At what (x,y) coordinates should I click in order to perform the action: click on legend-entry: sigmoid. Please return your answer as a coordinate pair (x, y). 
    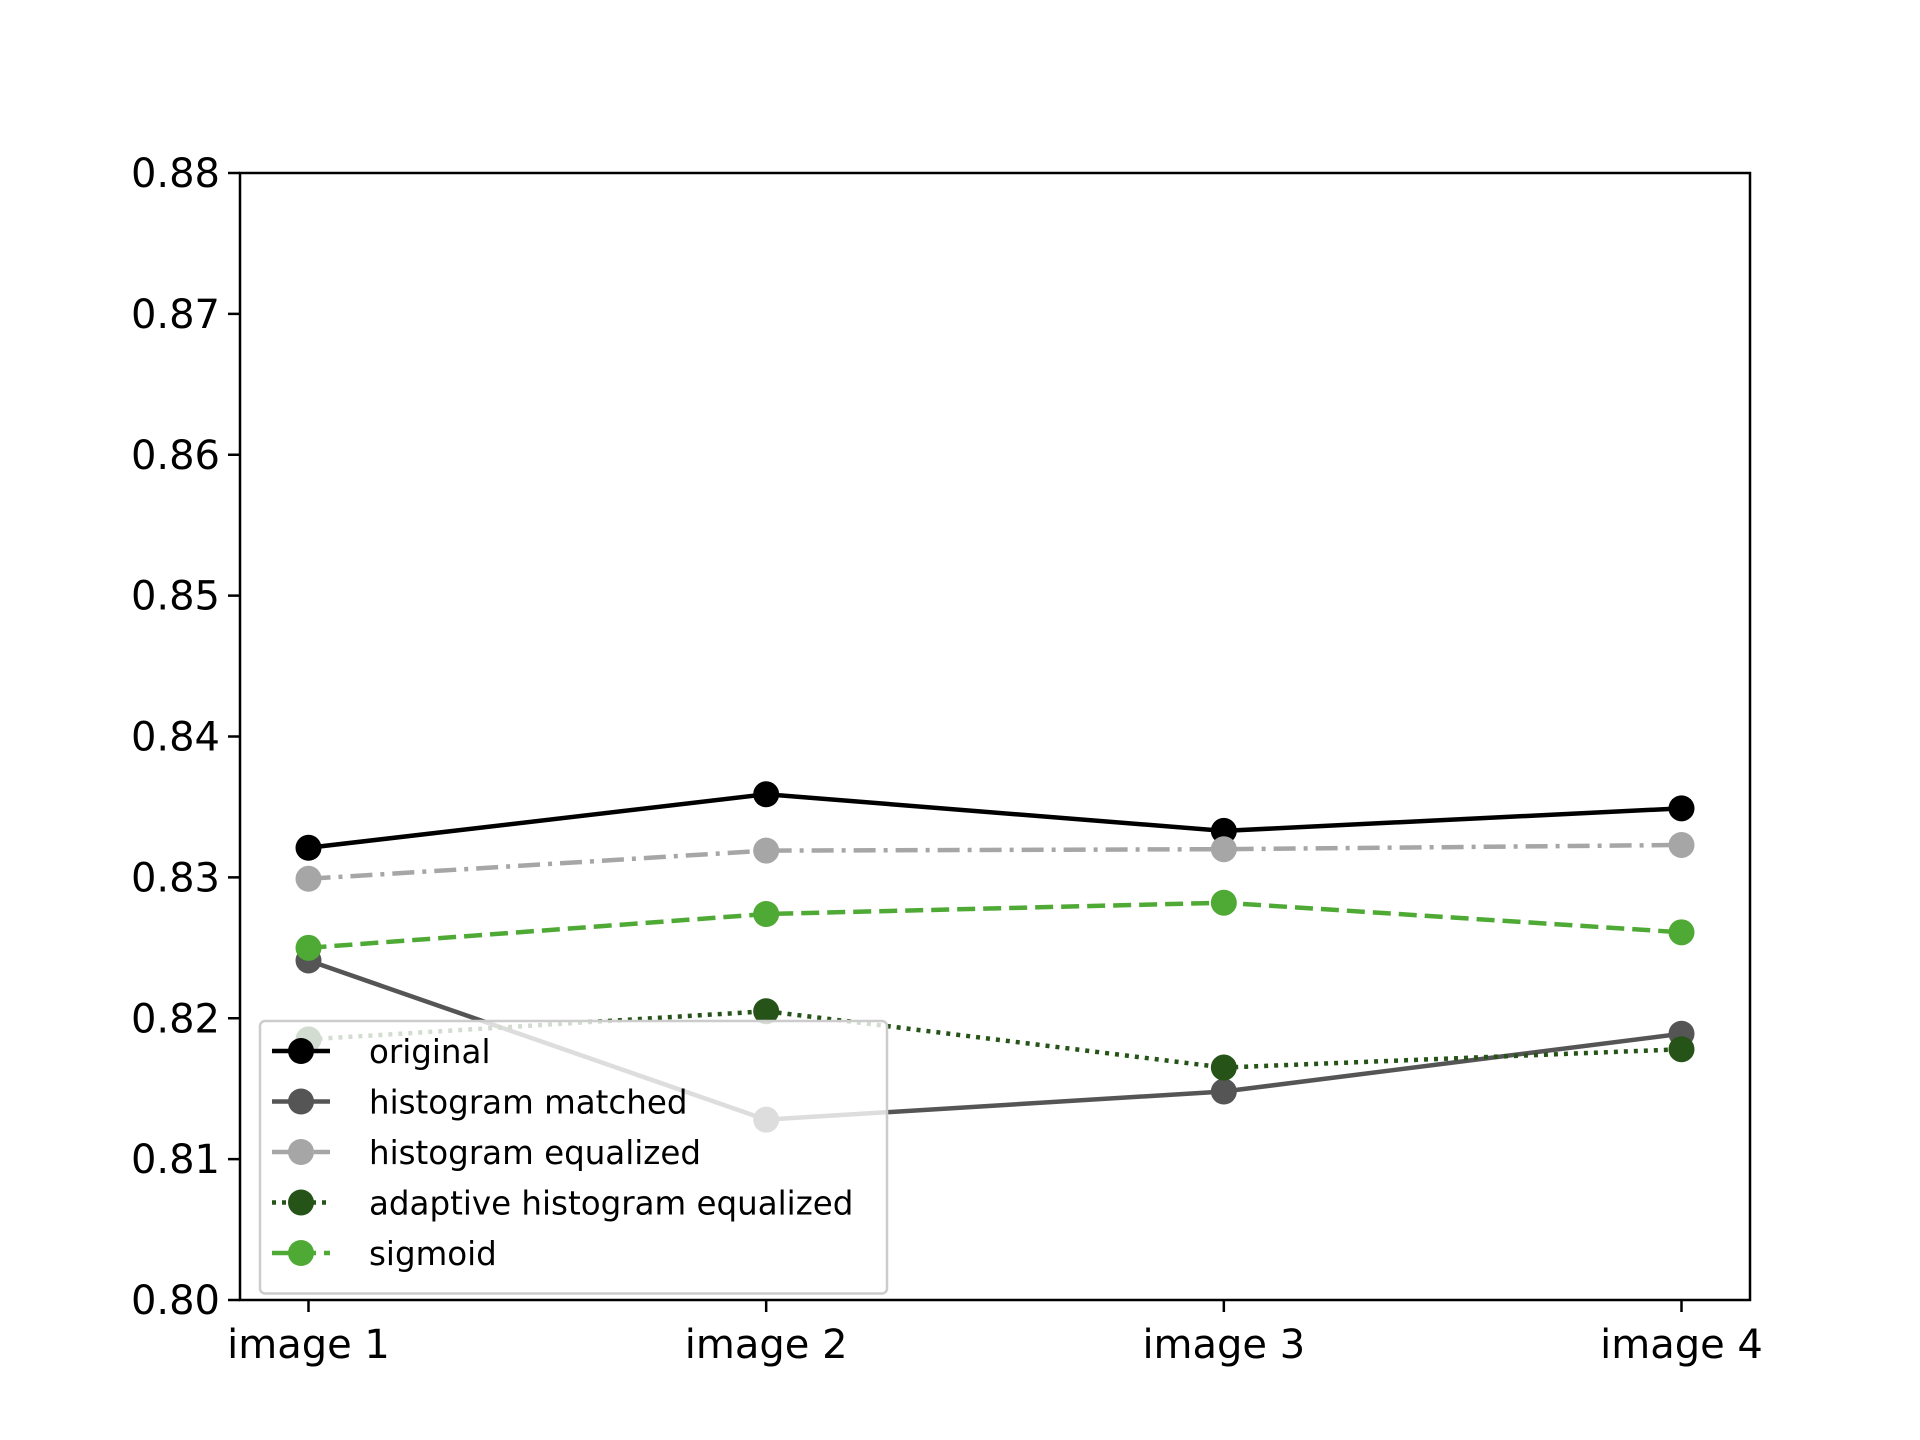
    Looking at the image, I should click on (384, 1254).